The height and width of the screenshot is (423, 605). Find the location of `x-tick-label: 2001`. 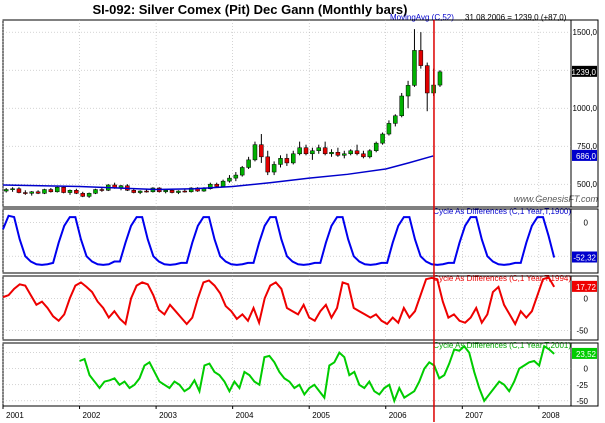

x-tick-label: 2001 is located at coordinates (15, 415).